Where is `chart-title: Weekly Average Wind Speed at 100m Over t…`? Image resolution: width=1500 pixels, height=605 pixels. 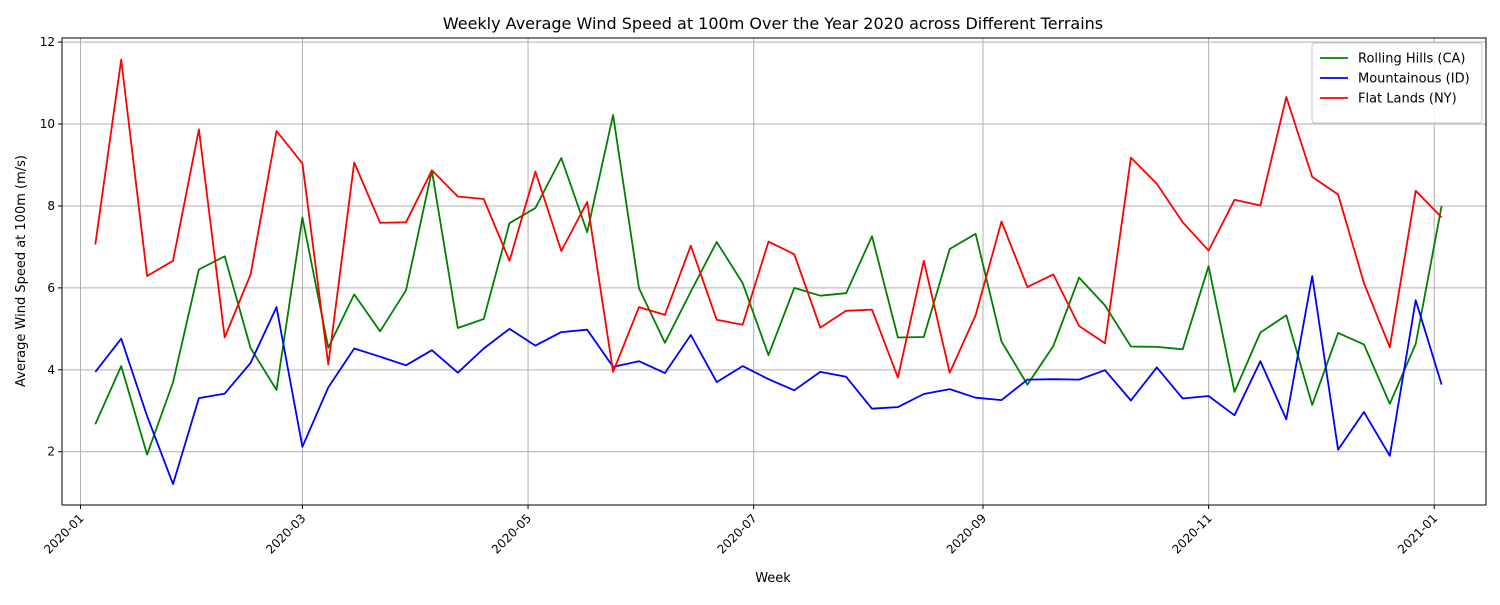 chart-title: Weekly Average Wind Speed at 100m Over t… is located at coordinates (773, 23).